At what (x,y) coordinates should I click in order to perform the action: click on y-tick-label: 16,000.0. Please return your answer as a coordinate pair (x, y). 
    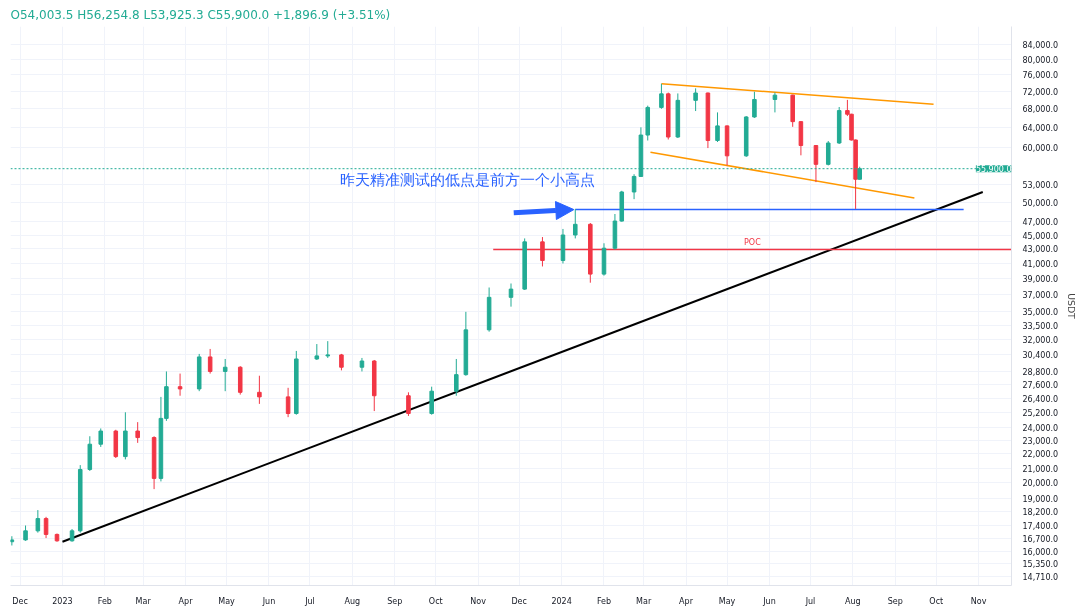
    Looking at the image, I should click on (1040, 552).